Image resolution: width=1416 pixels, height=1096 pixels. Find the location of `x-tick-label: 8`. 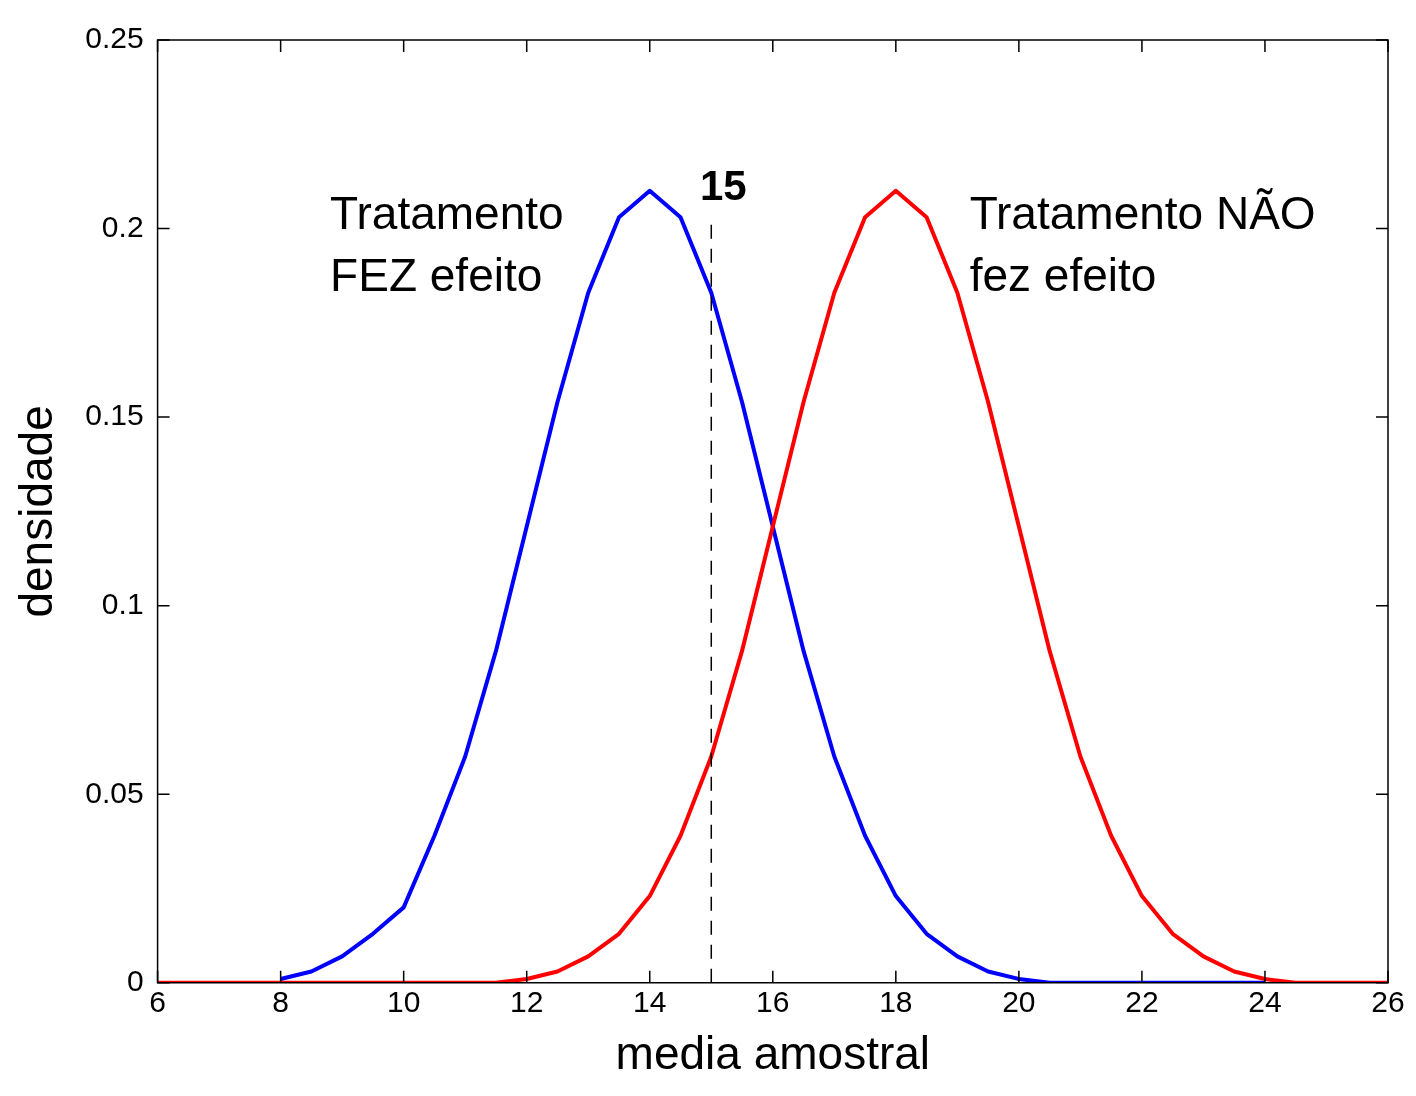

x-tick-label: 8 is located at coordinates (280, 1002).